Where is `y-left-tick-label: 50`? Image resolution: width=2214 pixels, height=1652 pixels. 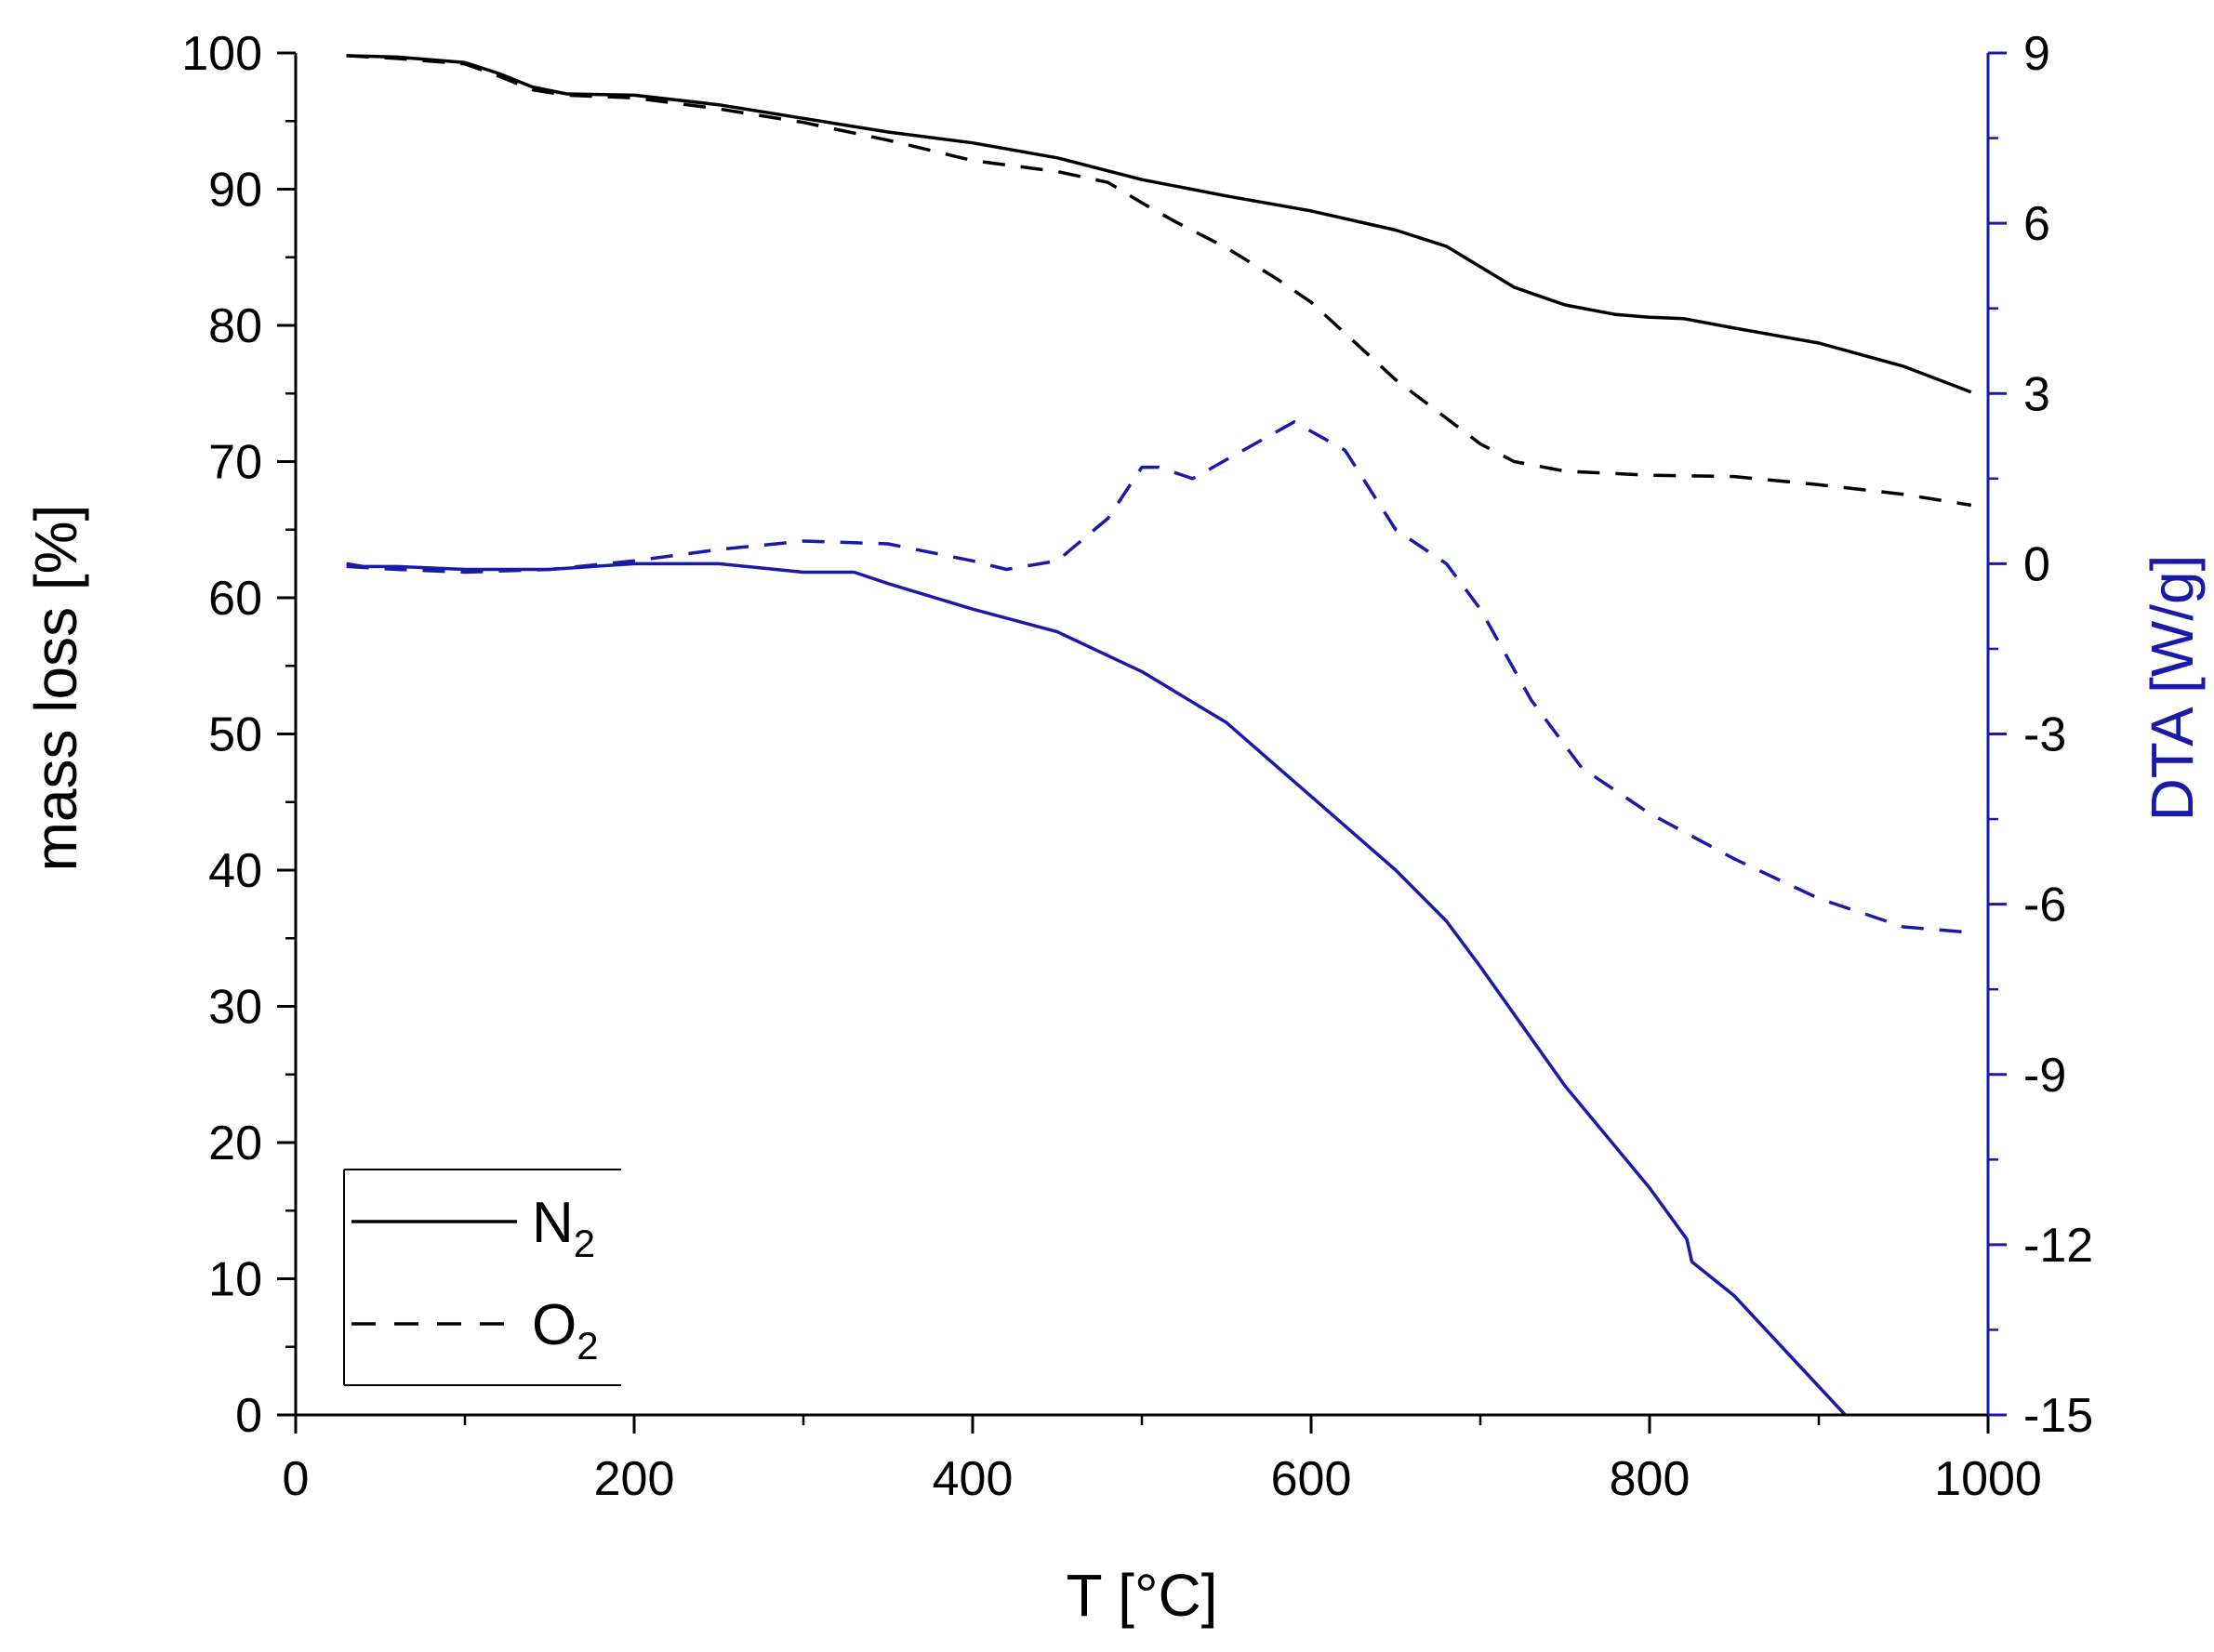 y-left-tick-label: 50 is located at coordinates (235, 735).